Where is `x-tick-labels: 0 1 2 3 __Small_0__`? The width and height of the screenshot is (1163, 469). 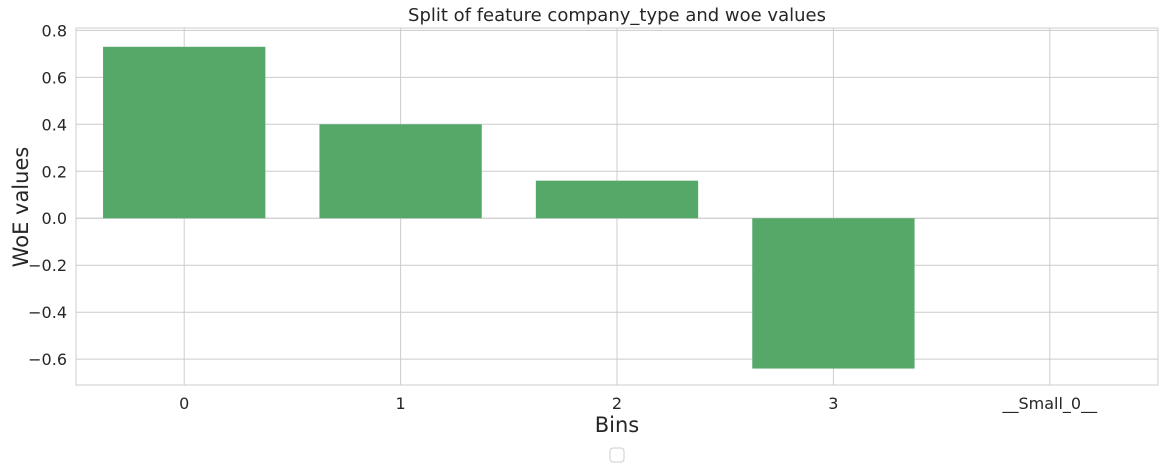 x-tick-labels: 0 1 2 3 __Small_0__ is located at coordinates (638, 404).